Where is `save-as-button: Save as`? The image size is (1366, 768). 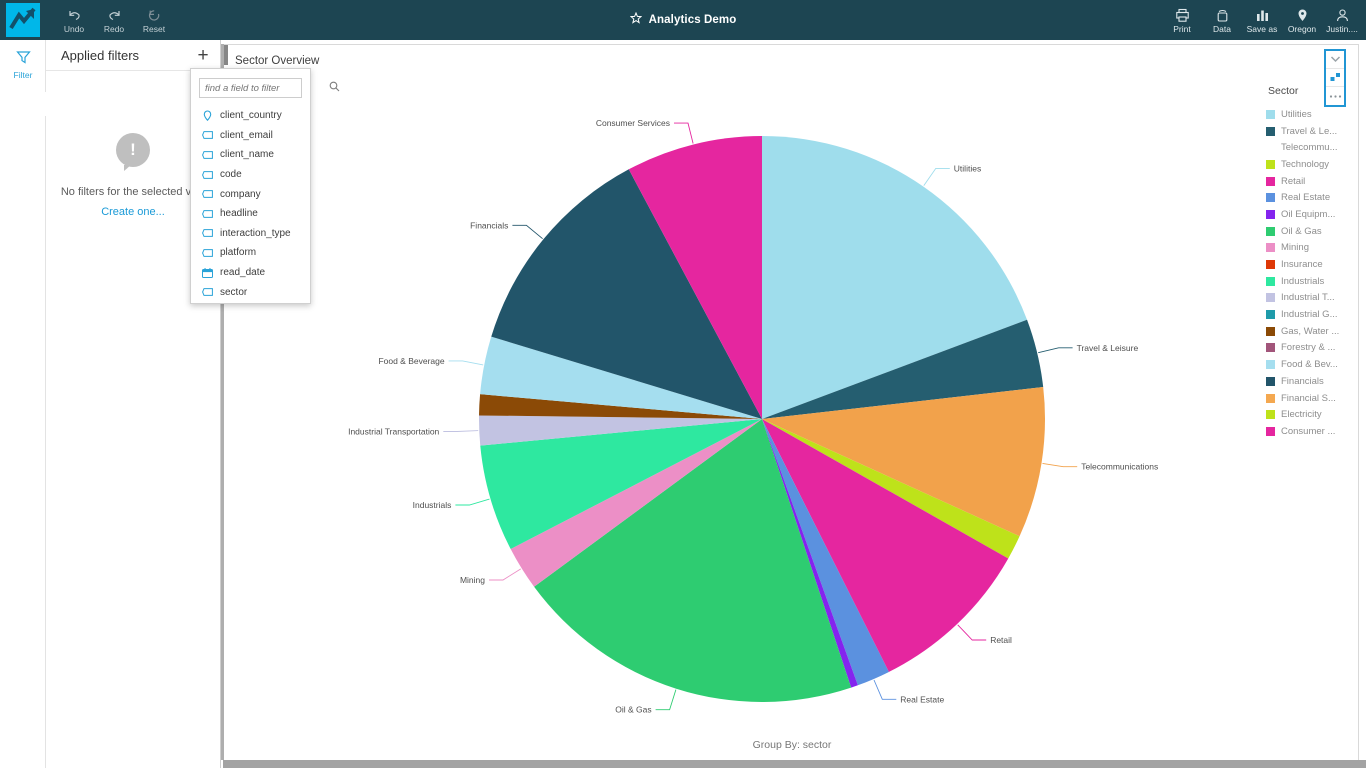 save-as-button: Save as is located at coordinates (1262, 20).